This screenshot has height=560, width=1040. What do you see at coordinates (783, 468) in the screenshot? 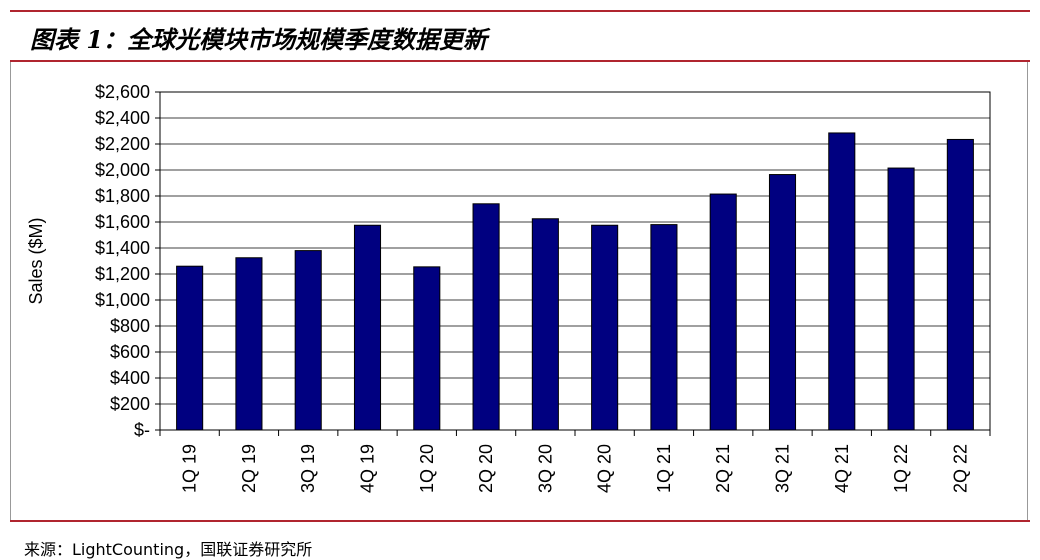
I see `x-tick-label: 3Q 21` at bounding box center [783, 468].